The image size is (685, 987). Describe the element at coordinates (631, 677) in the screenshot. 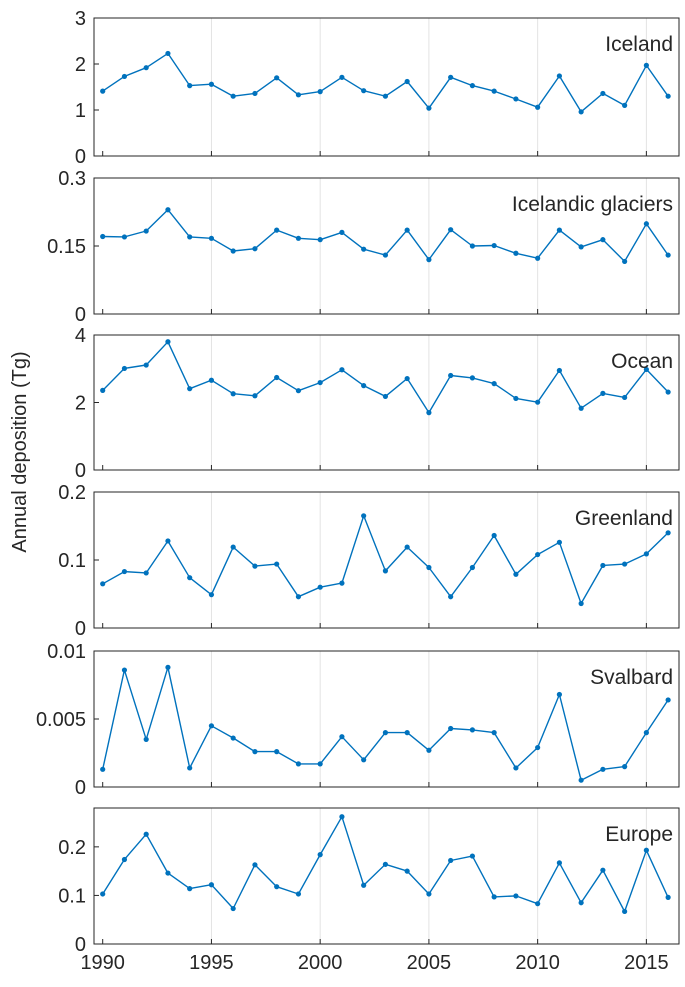

I see `panel-title: Svalbard` at that location.